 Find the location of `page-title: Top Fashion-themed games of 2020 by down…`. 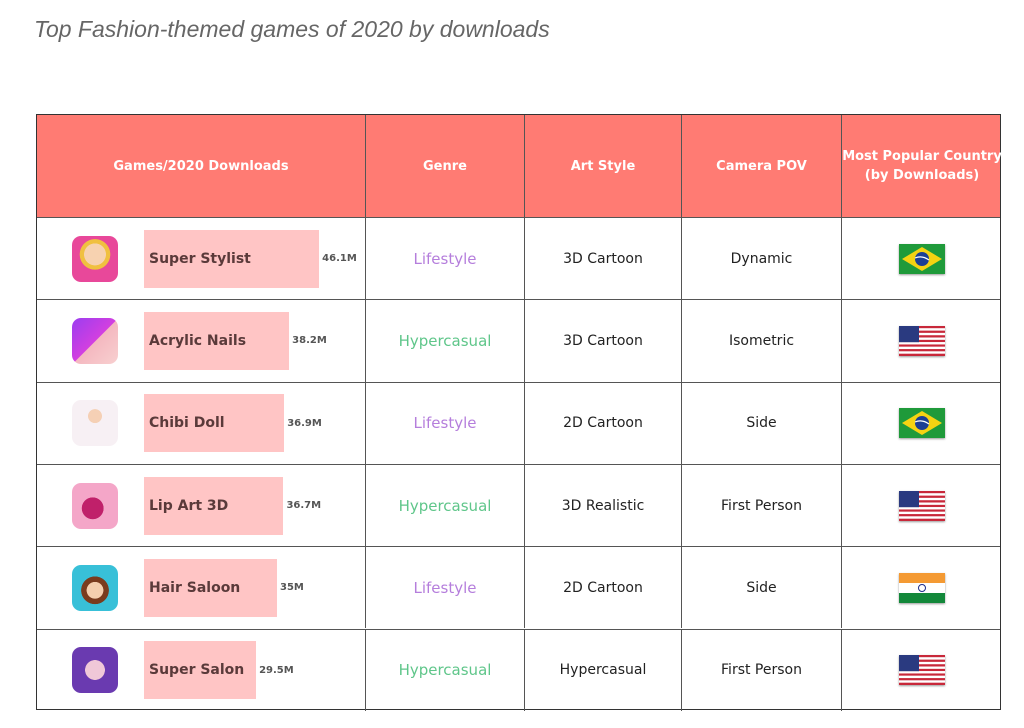

page-title: Top Fashion-themed games of 2020 by down… is located at coordinates (292, 29).